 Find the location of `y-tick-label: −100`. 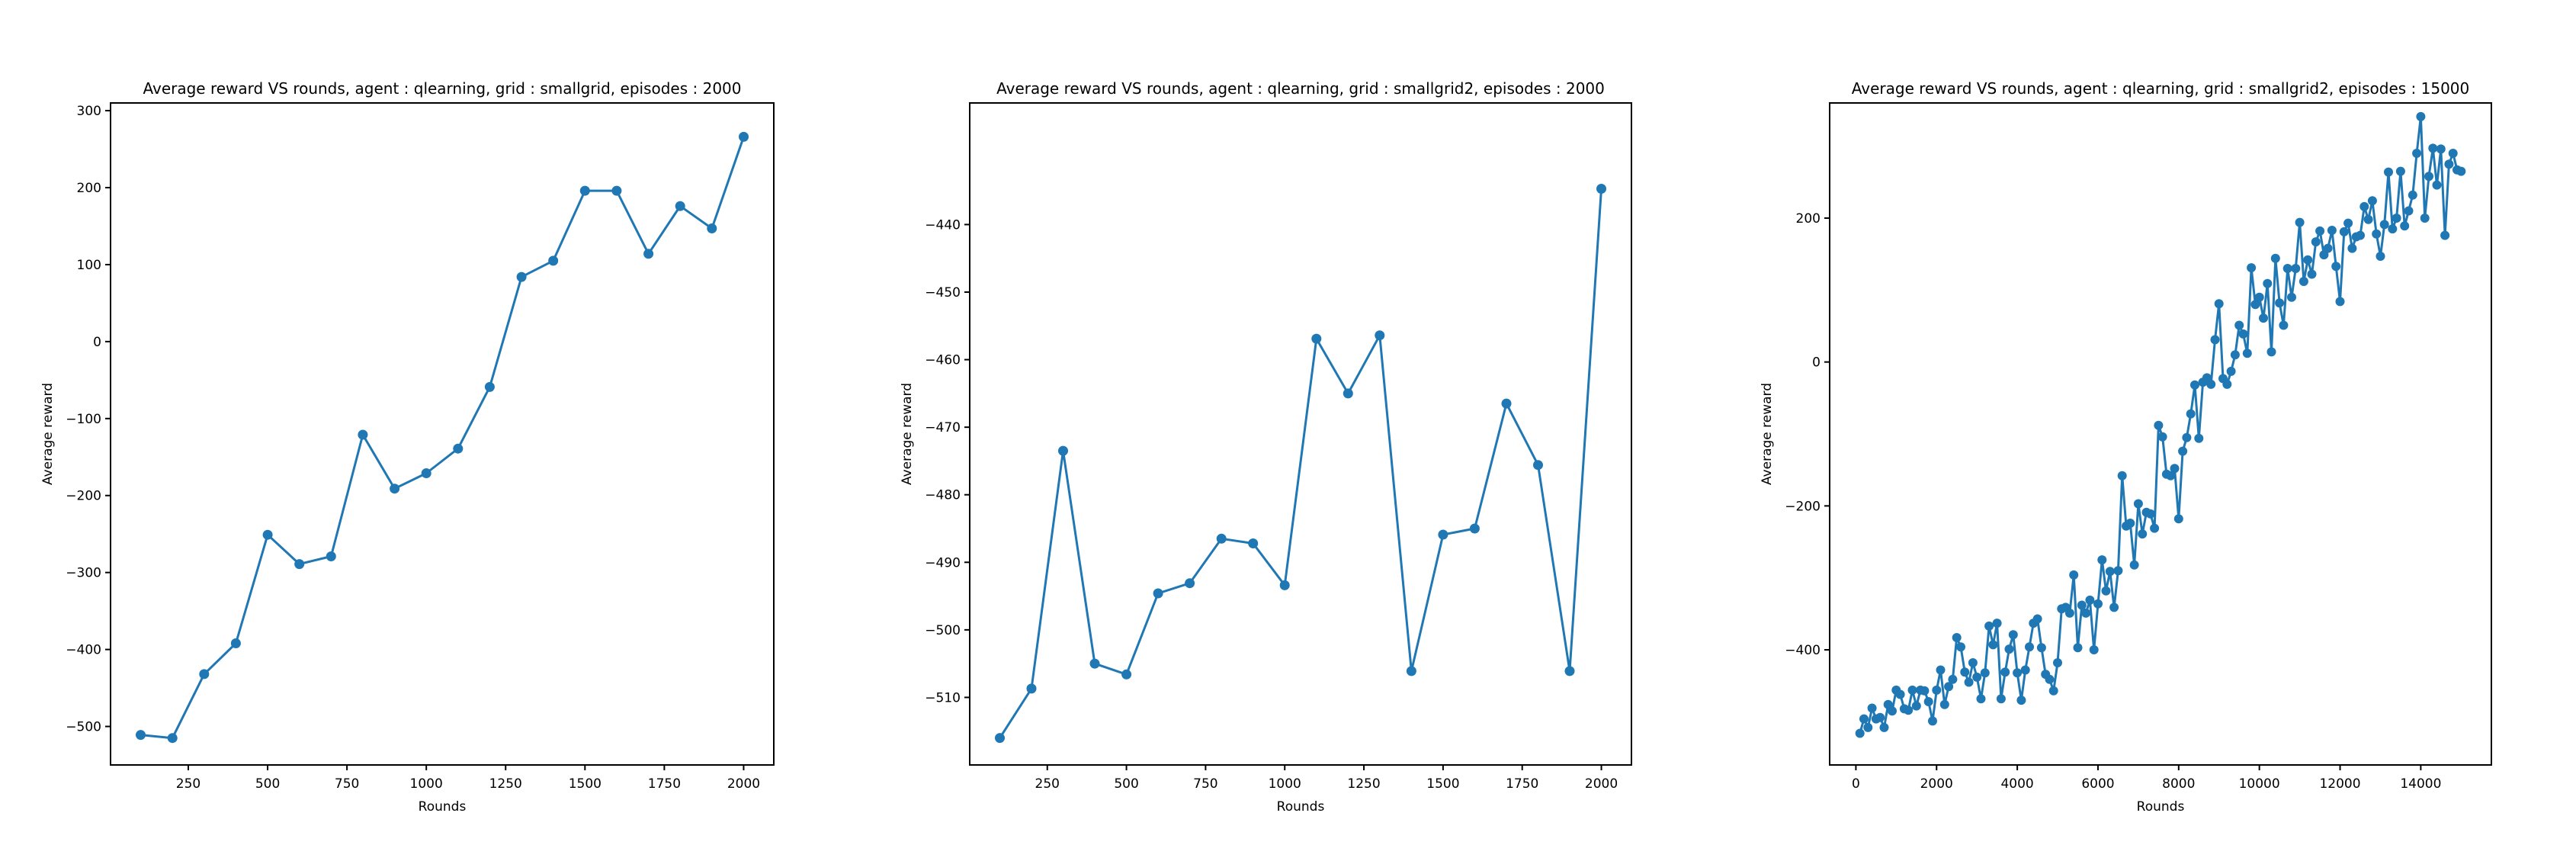

y-tick-label: −100 is located at coordinates (83, 420).